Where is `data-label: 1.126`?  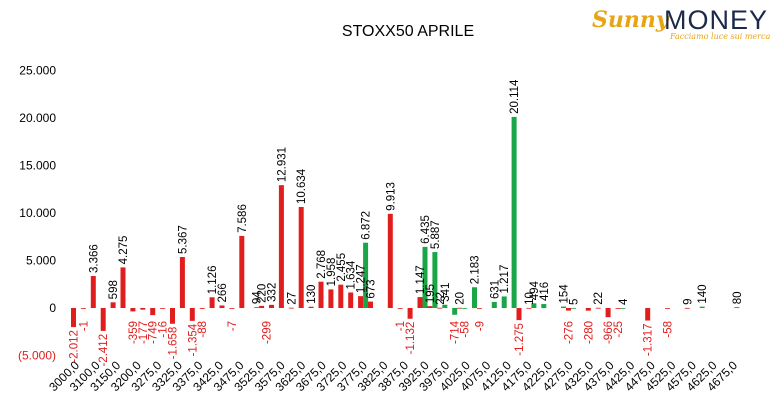
data-label: 1.126 is located at coordinates (213, 280).